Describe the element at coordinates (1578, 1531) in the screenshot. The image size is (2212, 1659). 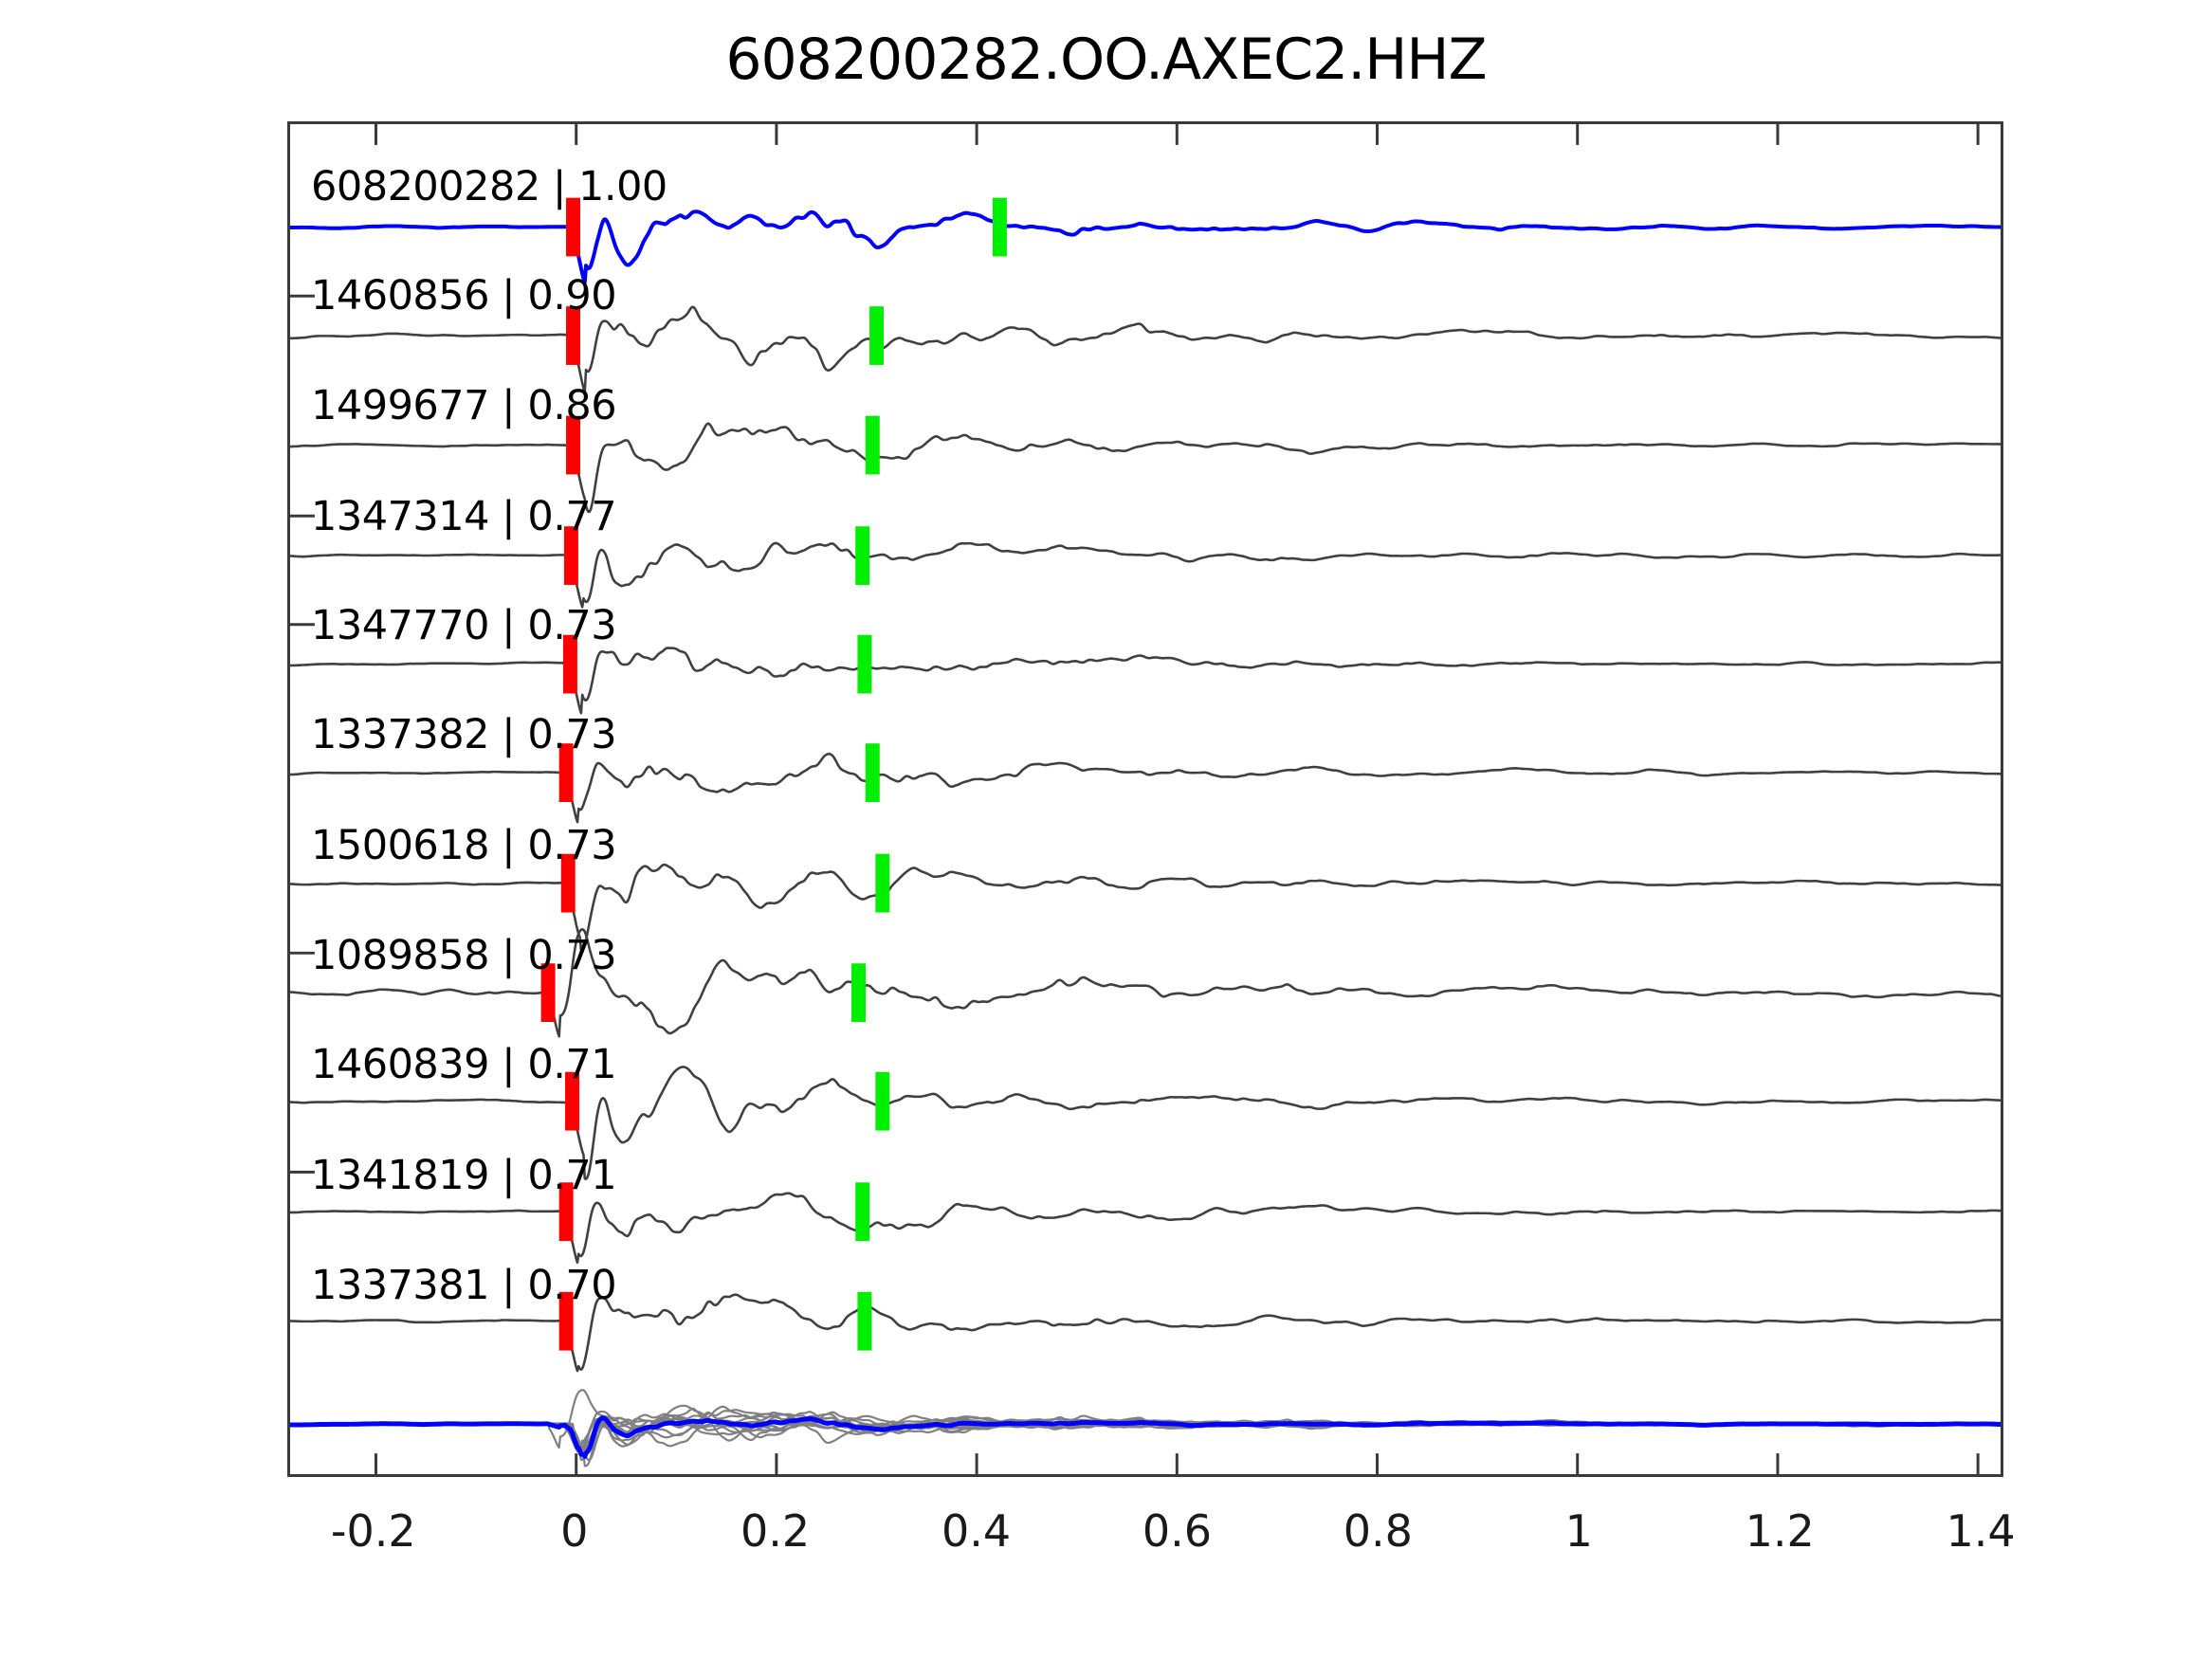
I see `x-tick-label-6: 1` at that location.